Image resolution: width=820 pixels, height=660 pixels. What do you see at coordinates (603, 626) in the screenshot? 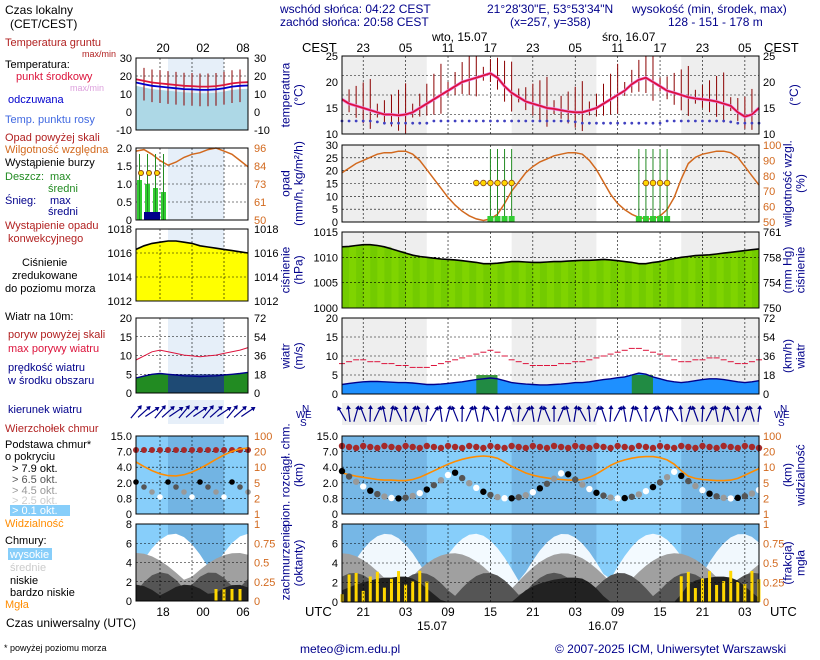
I see `date2-label: 16.07` at bounding box center [603, 626].